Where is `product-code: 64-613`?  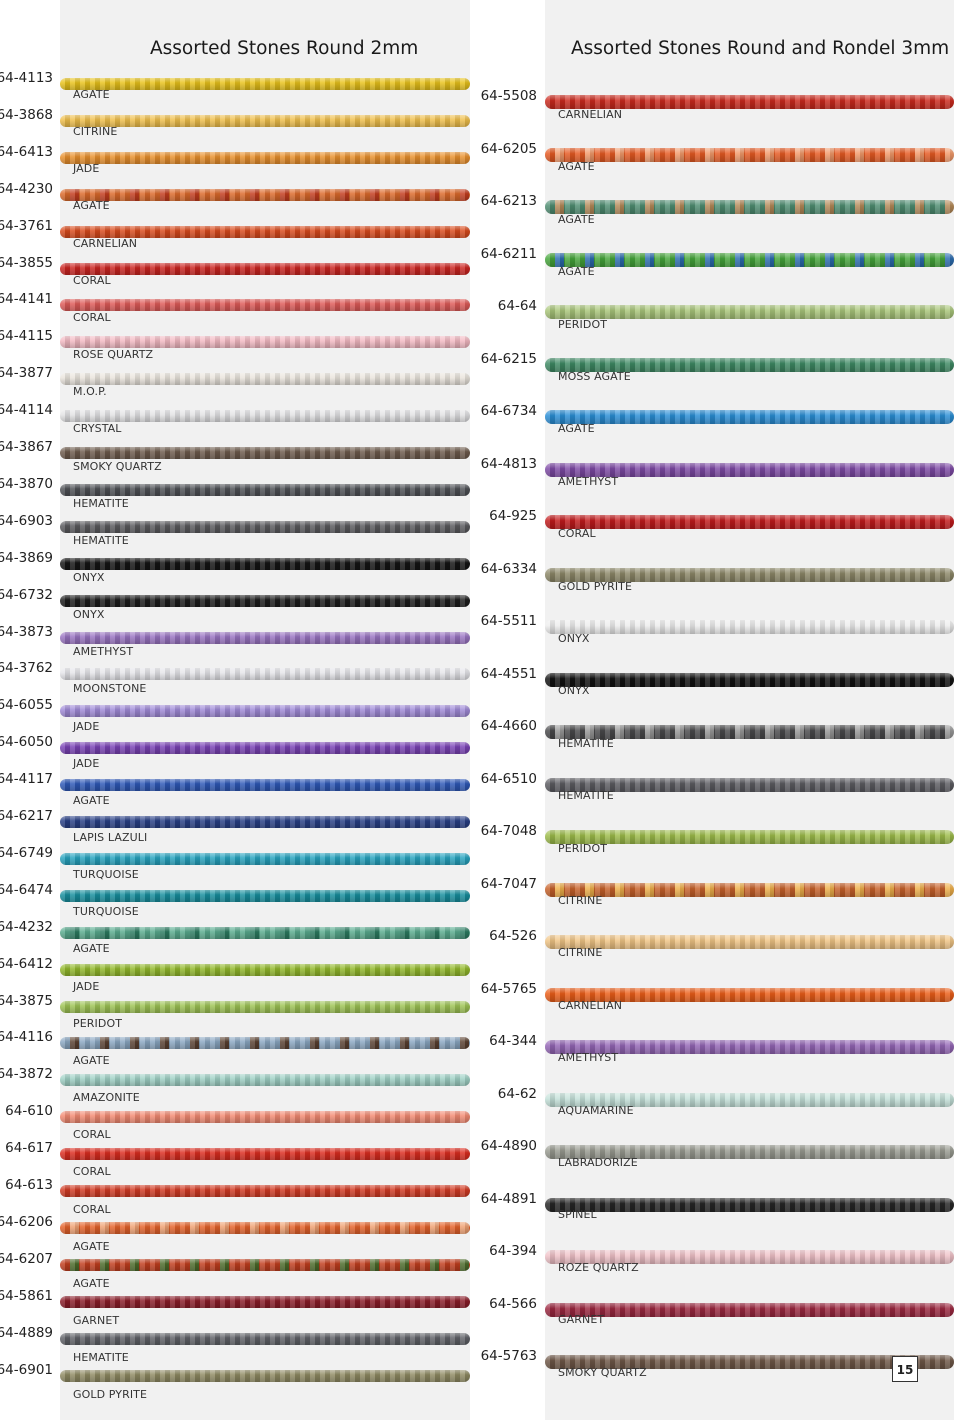 product-code: 64-613 is located at coordinates (29, 1185).